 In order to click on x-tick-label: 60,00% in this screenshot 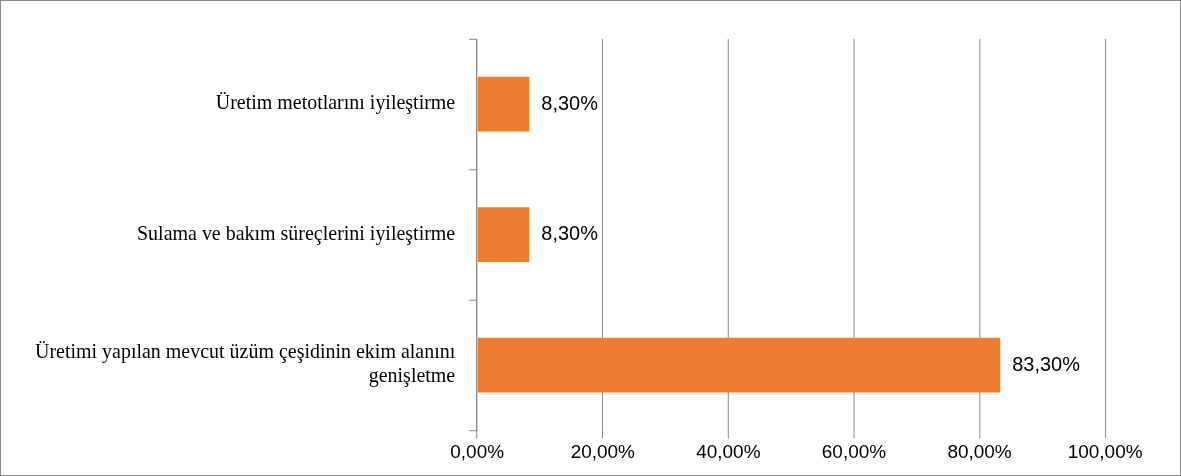, I will do `click(854, 451)`.